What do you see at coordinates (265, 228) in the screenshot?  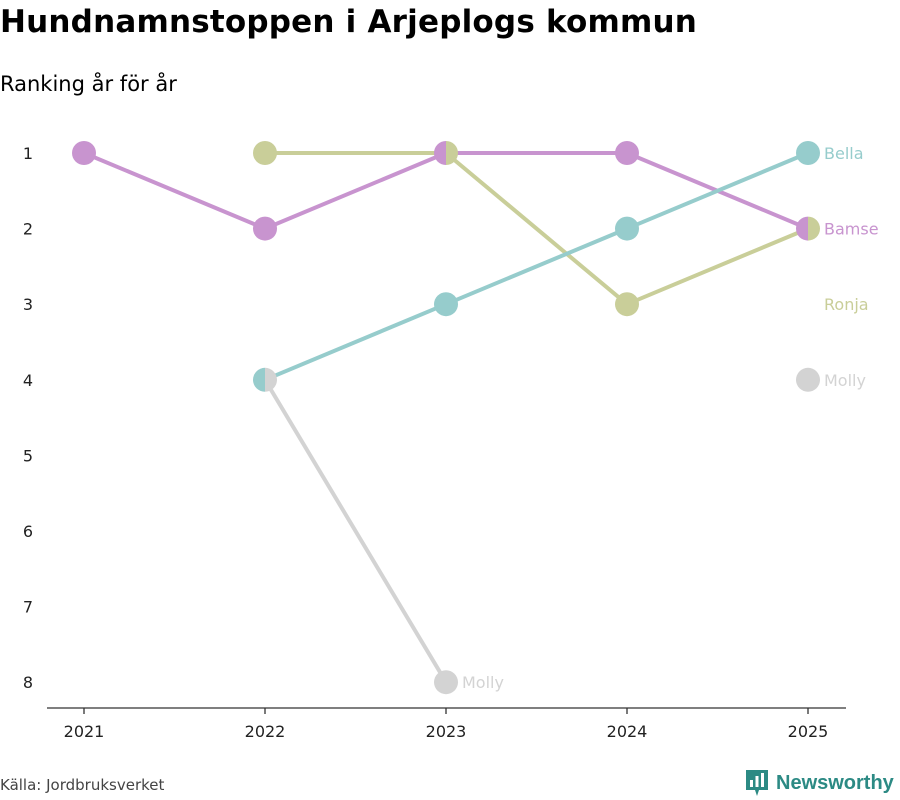 I see `data-point-bamse-2022` at bounding box center [265, 228].